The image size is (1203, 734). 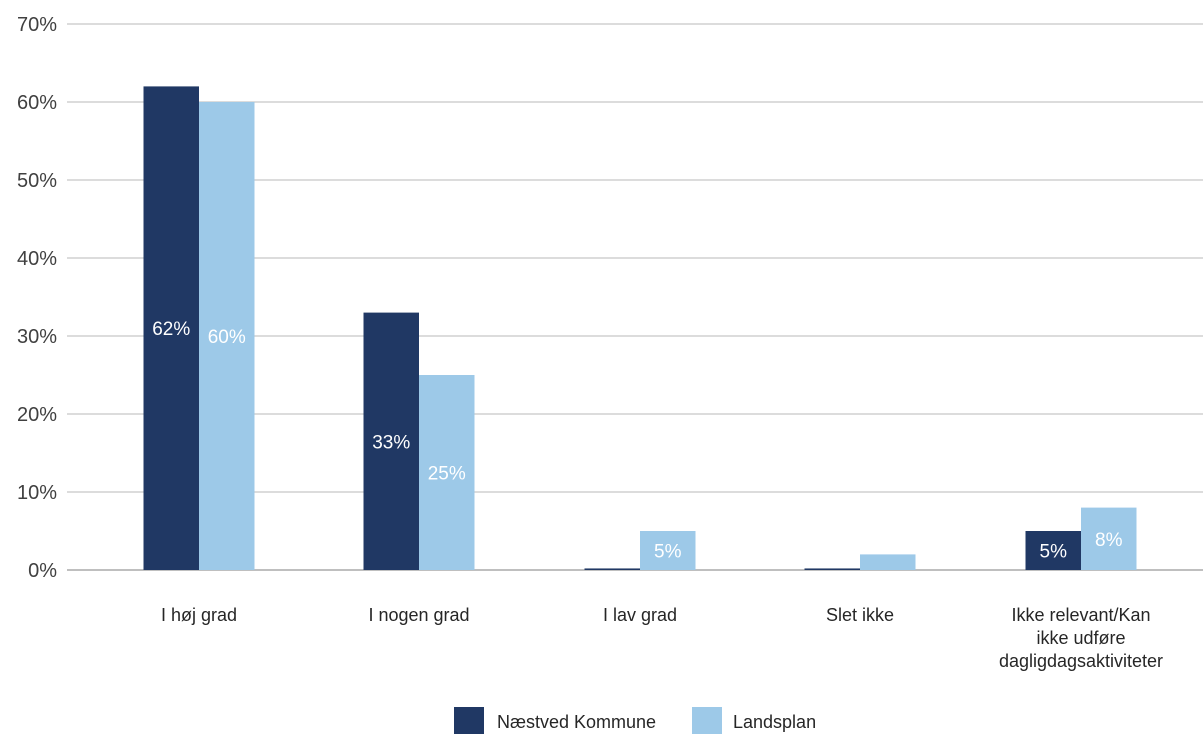 I want to click on y-tick-label: 10%, so click(x=37, y=493).